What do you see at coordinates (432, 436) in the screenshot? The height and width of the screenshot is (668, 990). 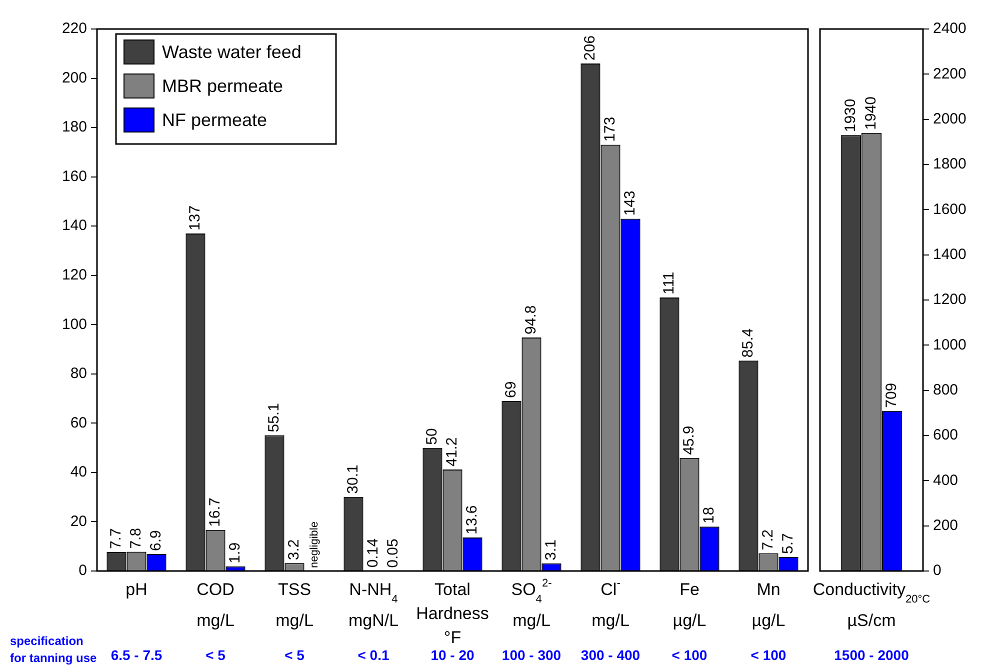 I see `data-label: 50` at bounding box center [432, 436].